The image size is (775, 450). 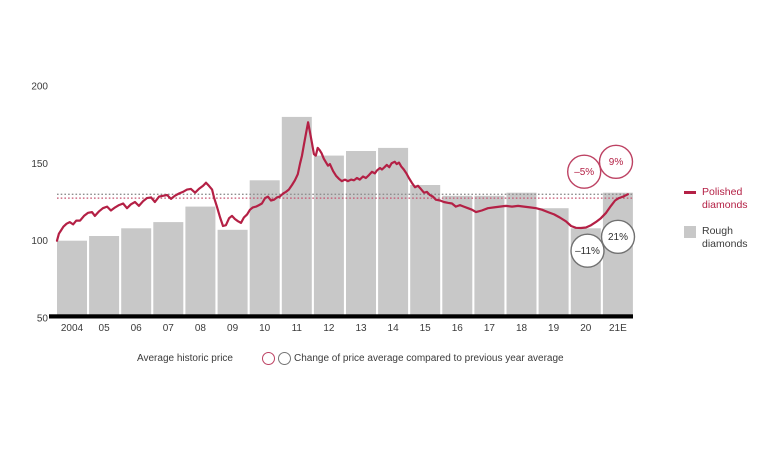 What do you see at coordinates (72, 278) in the screenshot?
I see `rough-bar-2004` at bounding box center [72, 278].